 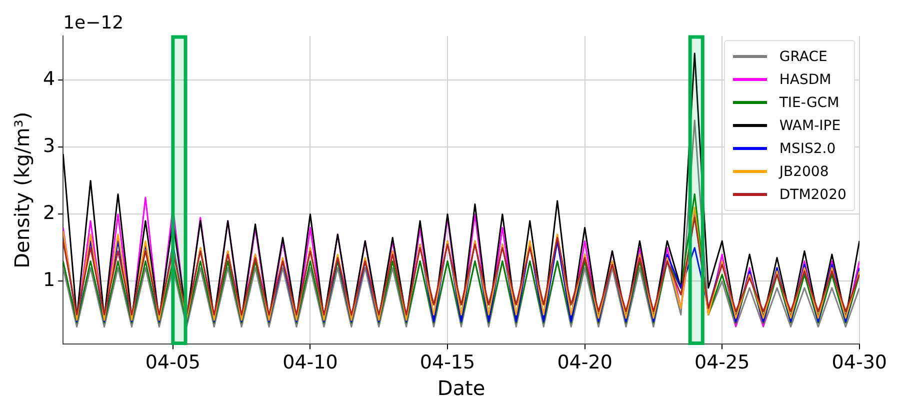 What do you see at coordinates (805, 80) in the screenshot?
I see `legend-label: HASDM` at bounding box center [805, 80].